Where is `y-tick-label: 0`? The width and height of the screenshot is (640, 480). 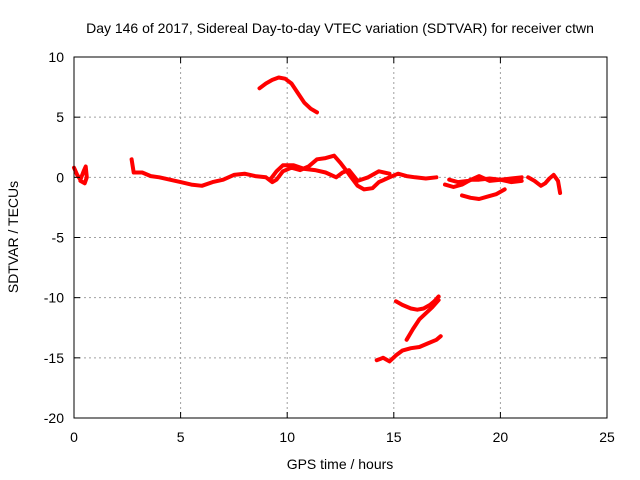
y-tick-label: 0 is located at coordinates (60, 177).